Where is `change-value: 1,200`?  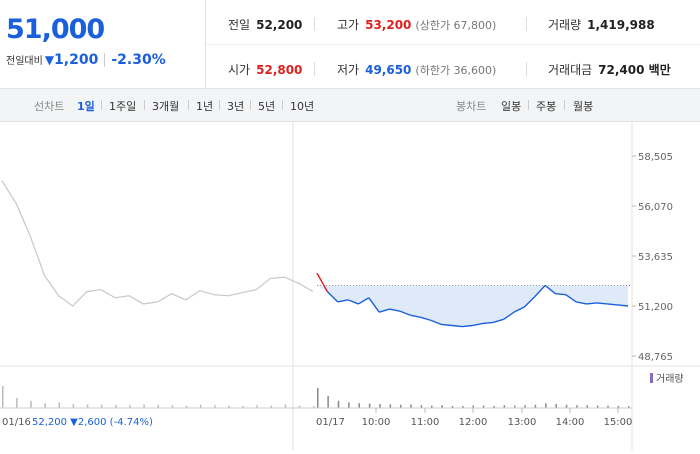 change-value: 1,200 is located at coordinates (76, 60).